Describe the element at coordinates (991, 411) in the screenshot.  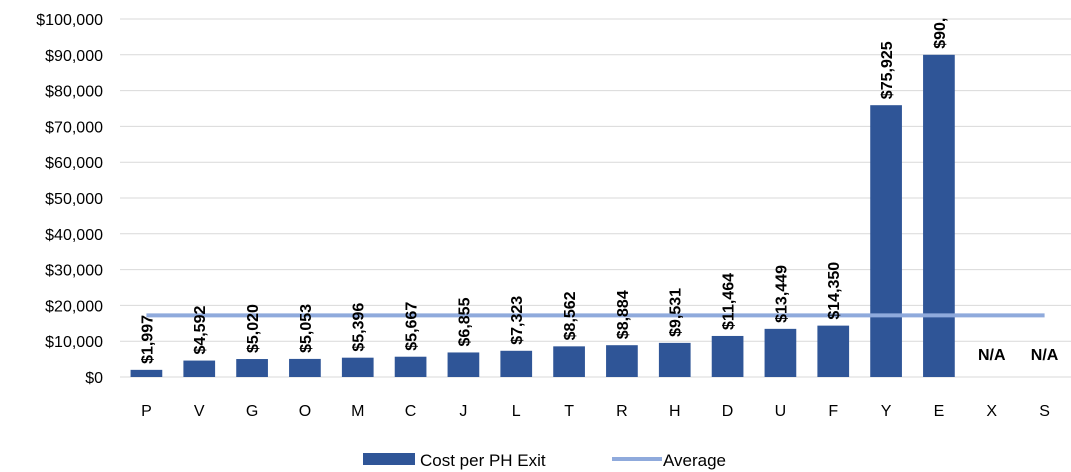
I see `x-tick-label: X` at that location.